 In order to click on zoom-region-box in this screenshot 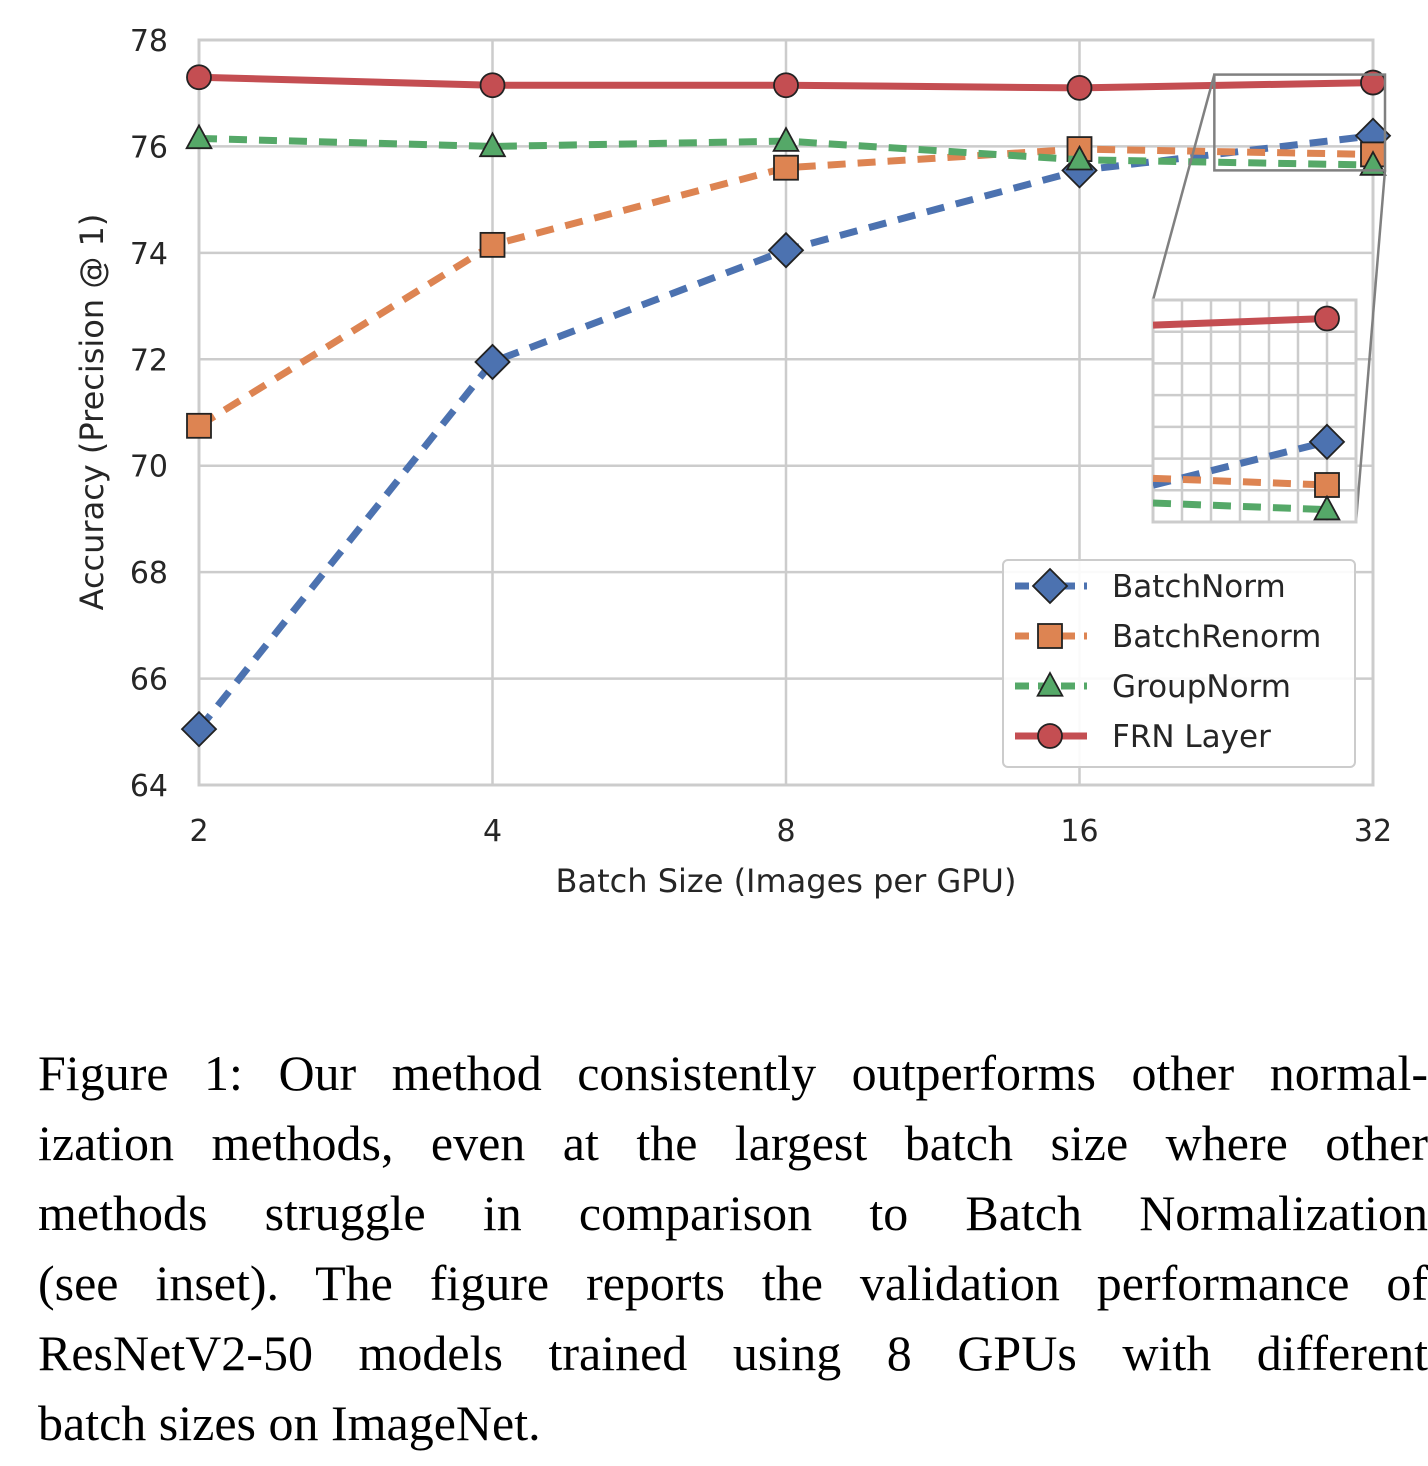, I will do `click(1300, 122)`.